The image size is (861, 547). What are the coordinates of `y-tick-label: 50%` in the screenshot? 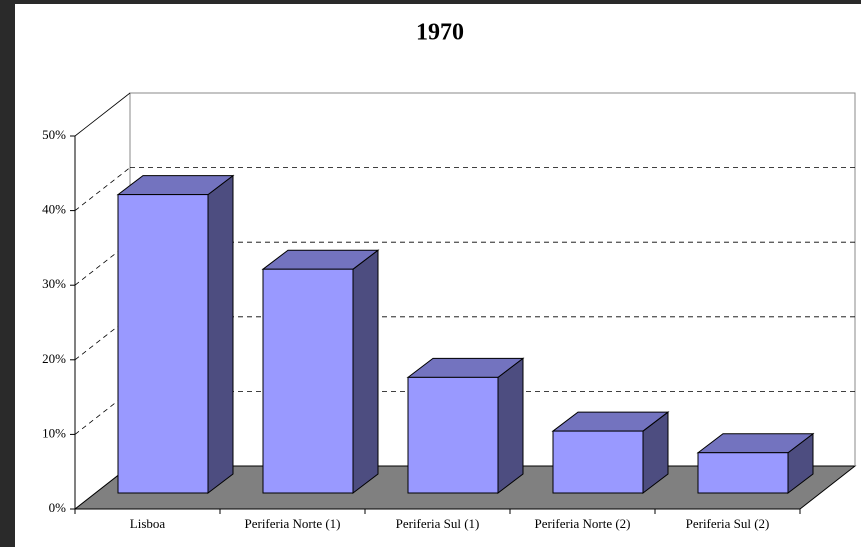 It's located at (54, 134).